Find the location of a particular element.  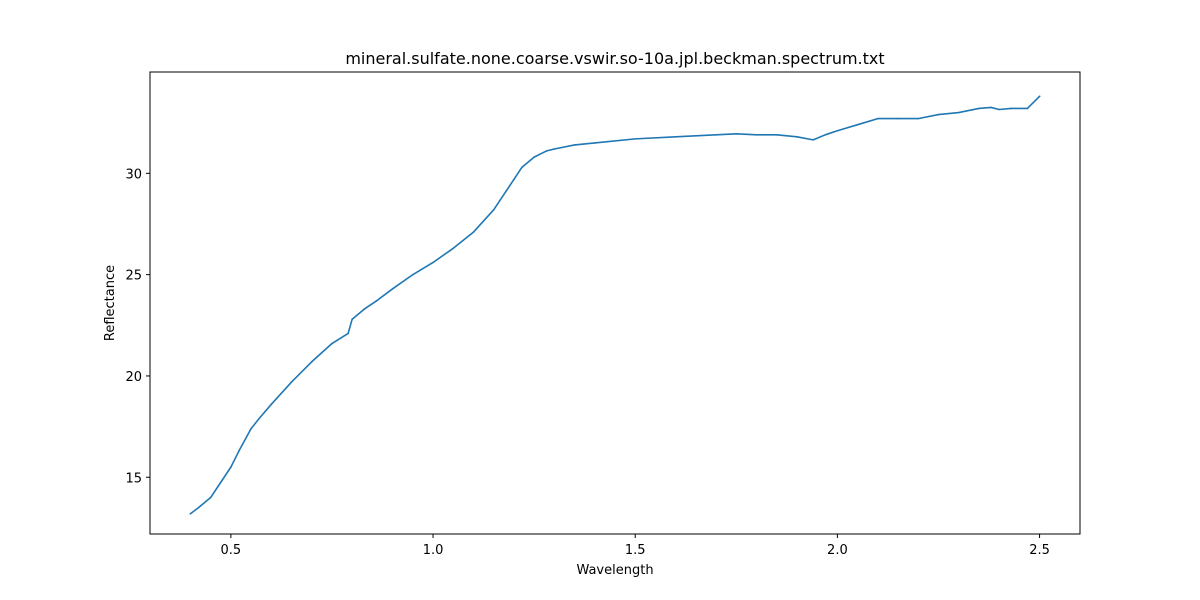

y-tick-label: 15 is located at coordinates (133, 478).